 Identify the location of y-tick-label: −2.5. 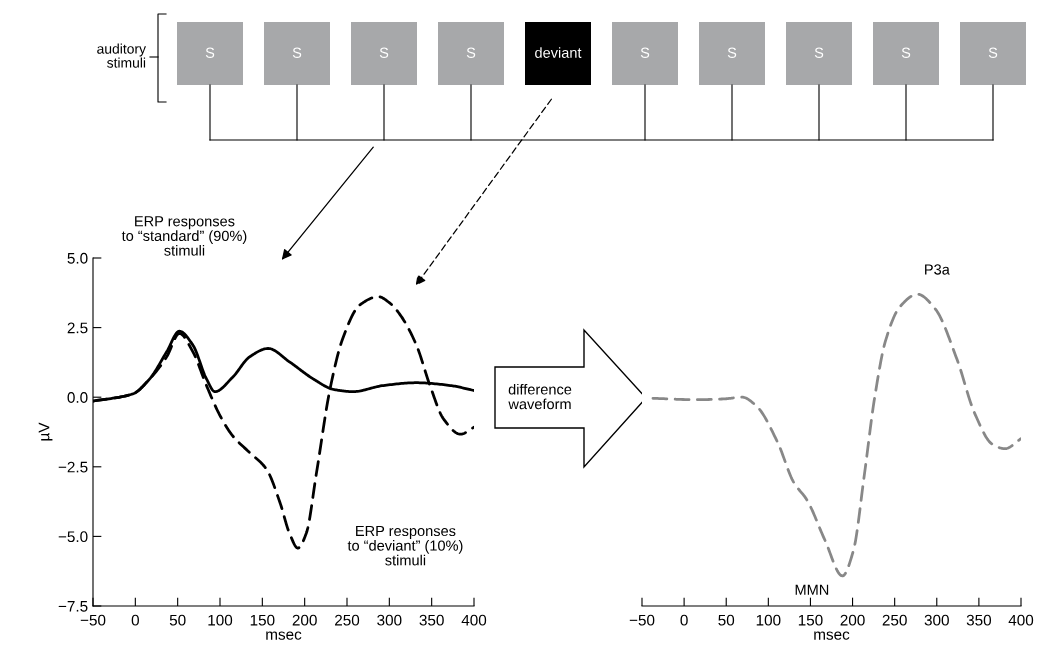
(73, 467).